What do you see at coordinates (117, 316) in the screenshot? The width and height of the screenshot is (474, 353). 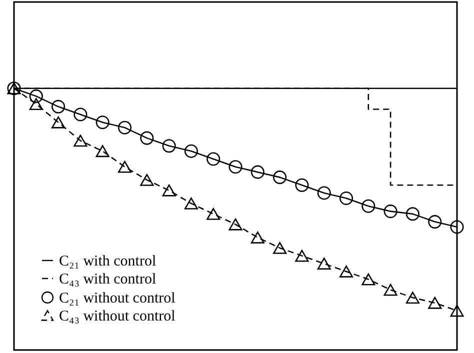 I see `legend-label: C₄₃ without control` at bounding box center [117, 316].